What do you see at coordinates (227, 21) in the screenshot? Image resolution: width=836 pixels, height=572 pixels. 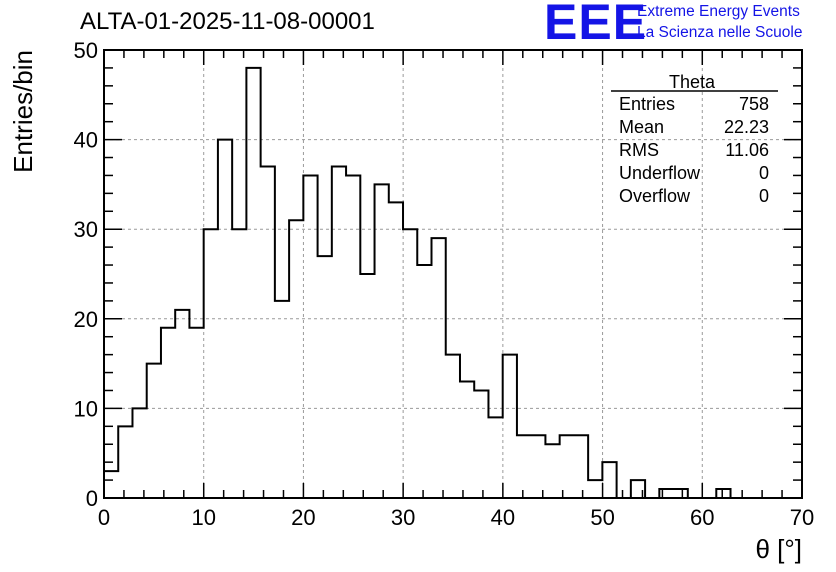 I see `plot-title: ALTA-01-2025-11-08-00001` at bounding box center [227, 21].